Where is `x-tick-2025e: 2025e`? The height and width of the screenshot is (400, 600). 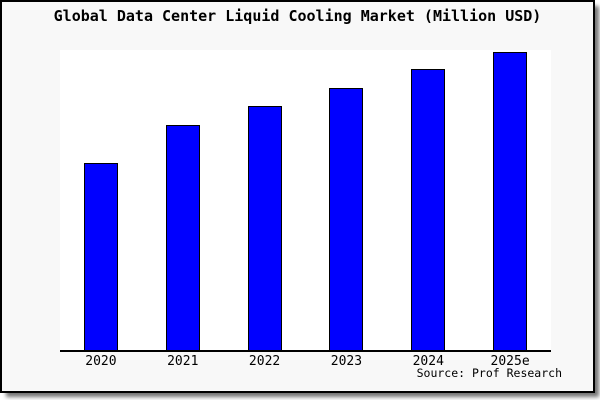
x-tick-2025e: 2025e is located at coordinates (510, 361).